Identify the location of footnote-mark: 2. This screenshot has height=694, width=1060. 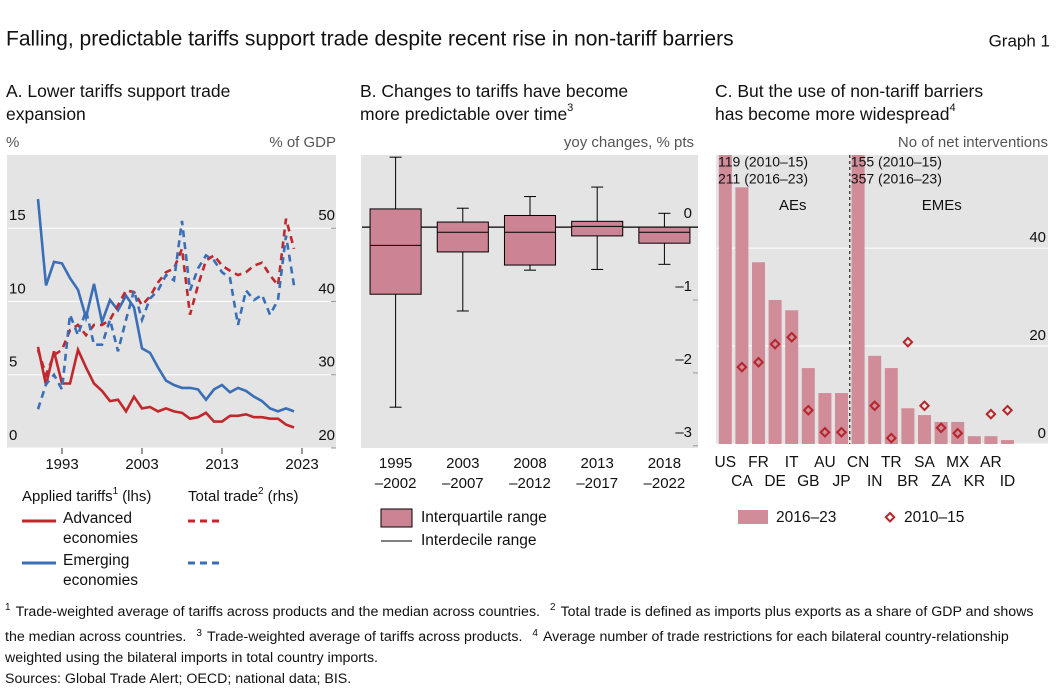
(553, 607).